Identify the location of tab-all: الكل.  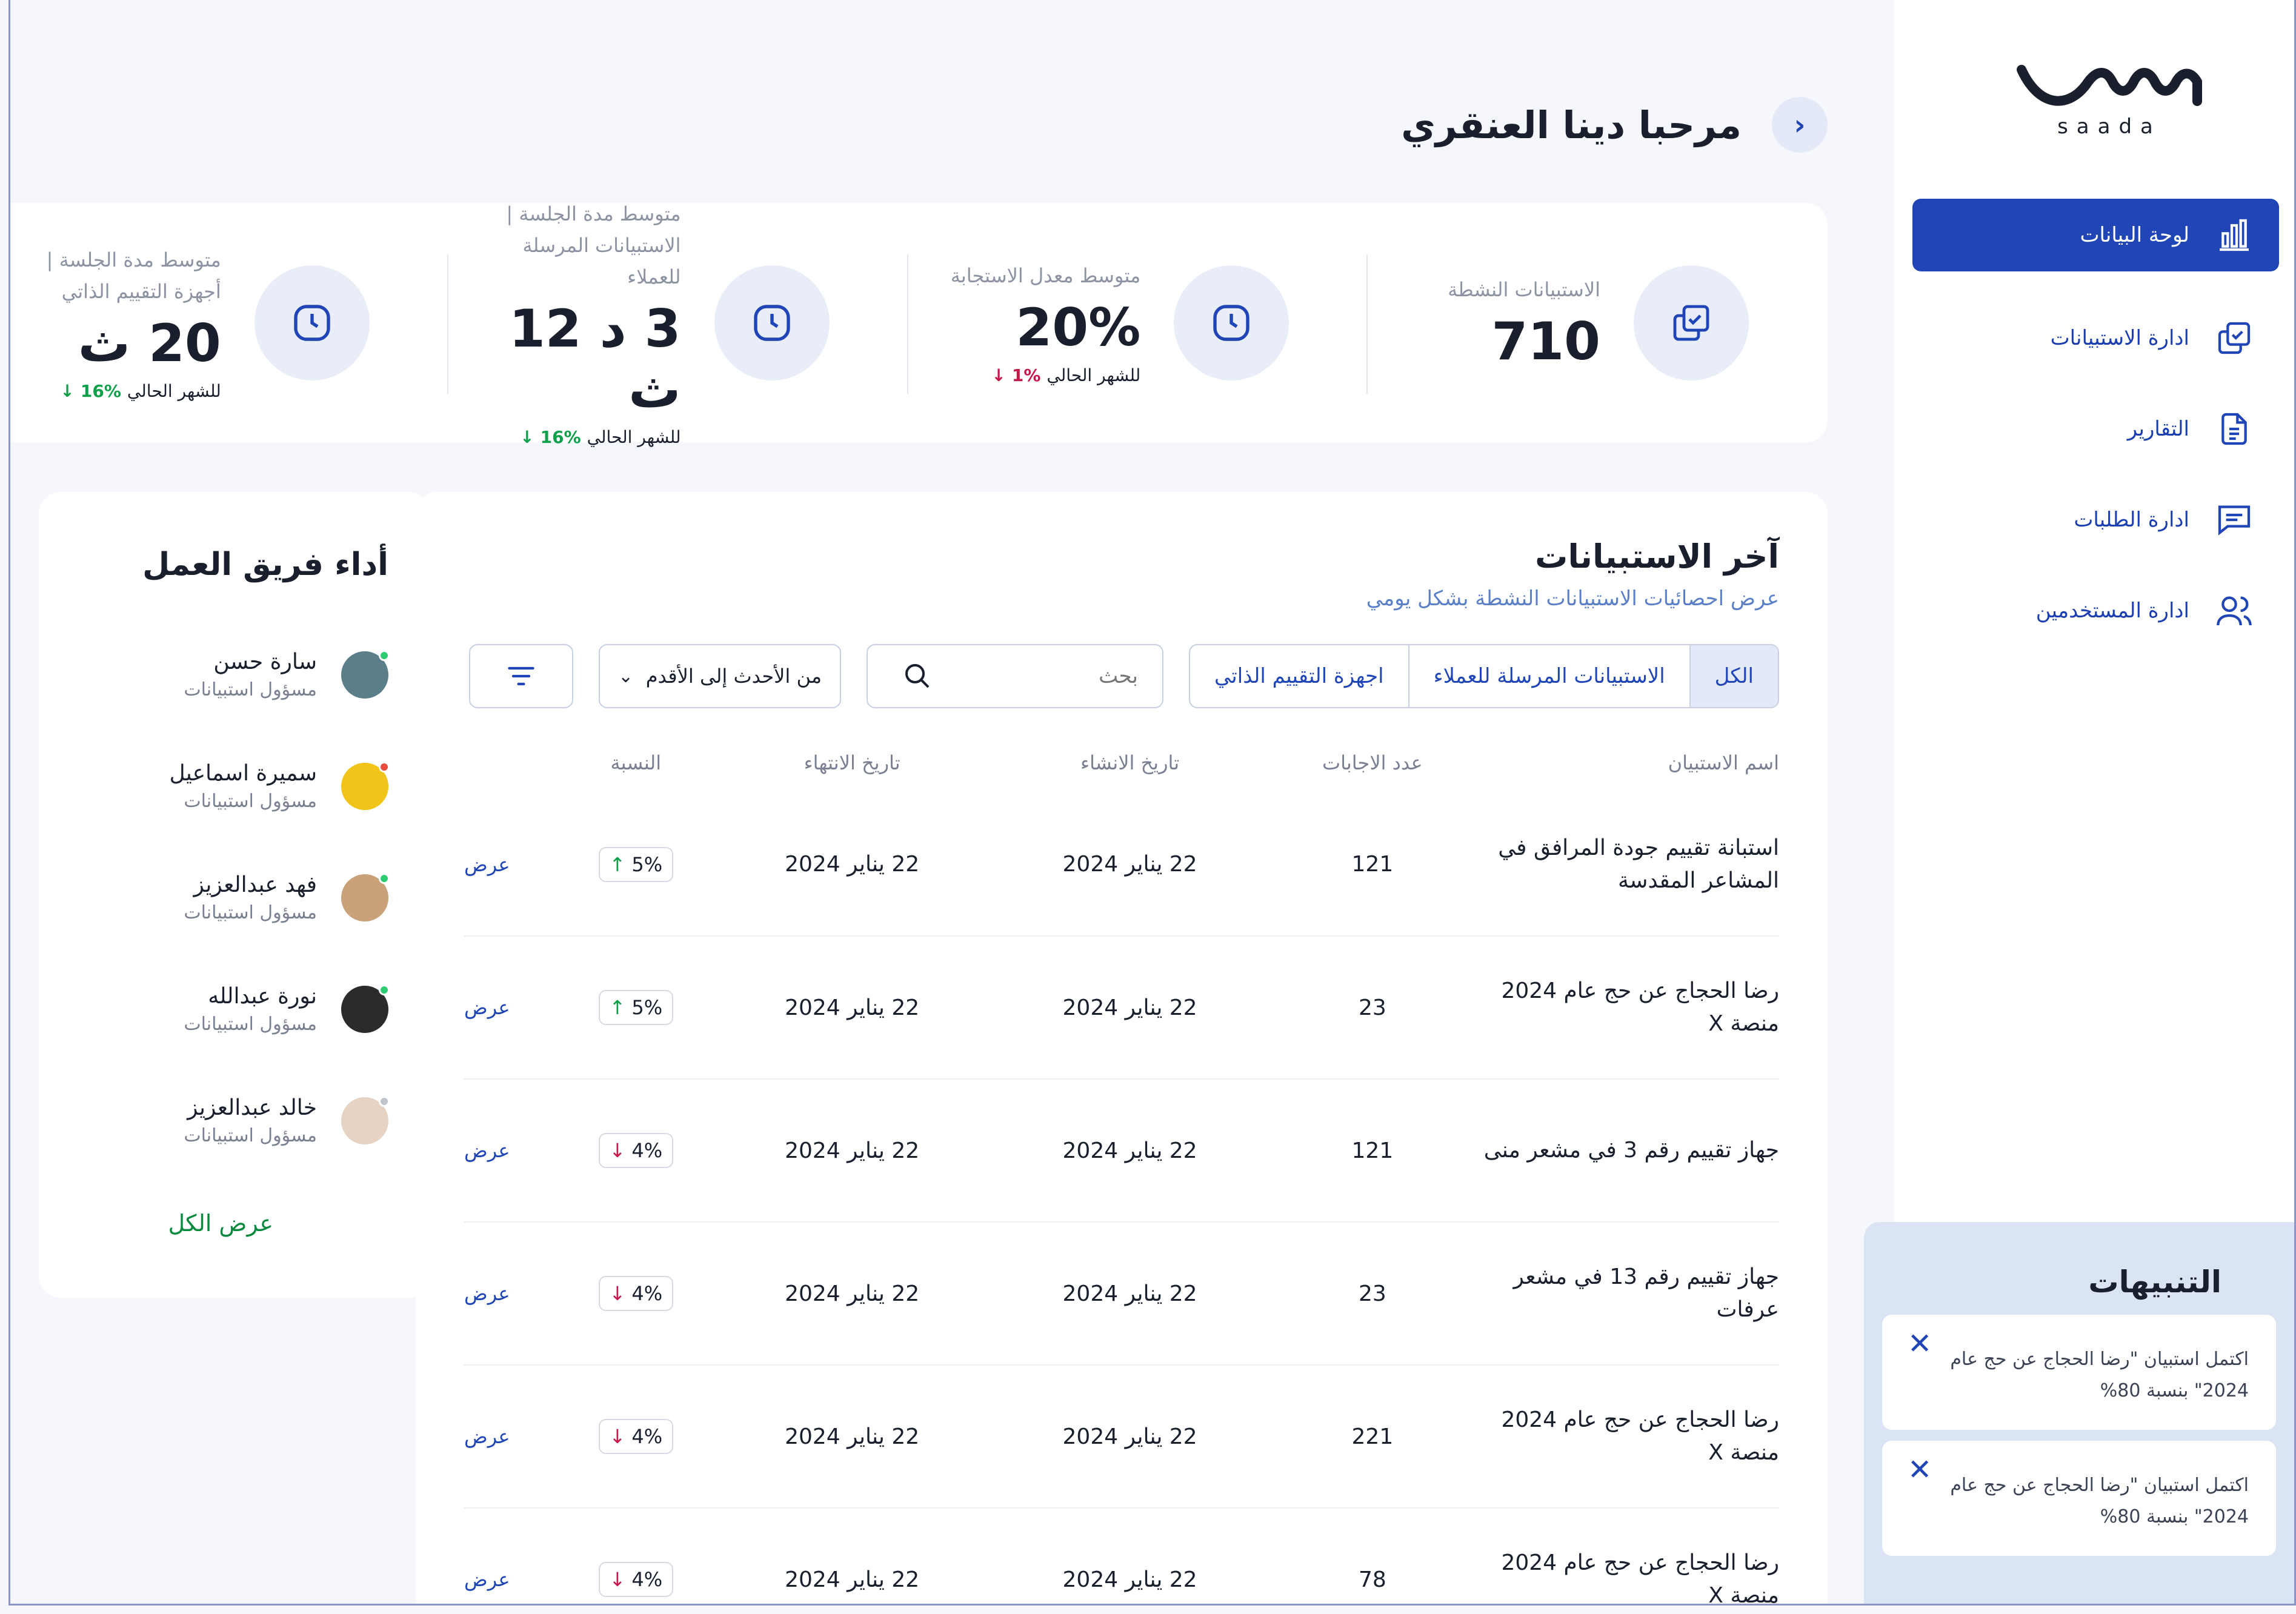
(1733, 676).